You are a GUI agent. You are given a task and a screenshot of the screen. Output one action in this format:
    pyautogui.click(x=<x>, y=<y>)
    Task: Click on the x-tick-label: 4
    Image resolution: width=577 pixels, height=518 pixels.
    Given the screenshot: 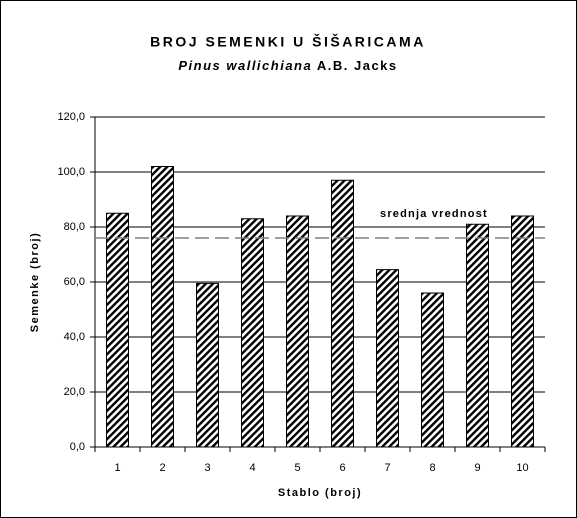 What is the action you would take?
    pyautogui.click(x=252, y=468)
    